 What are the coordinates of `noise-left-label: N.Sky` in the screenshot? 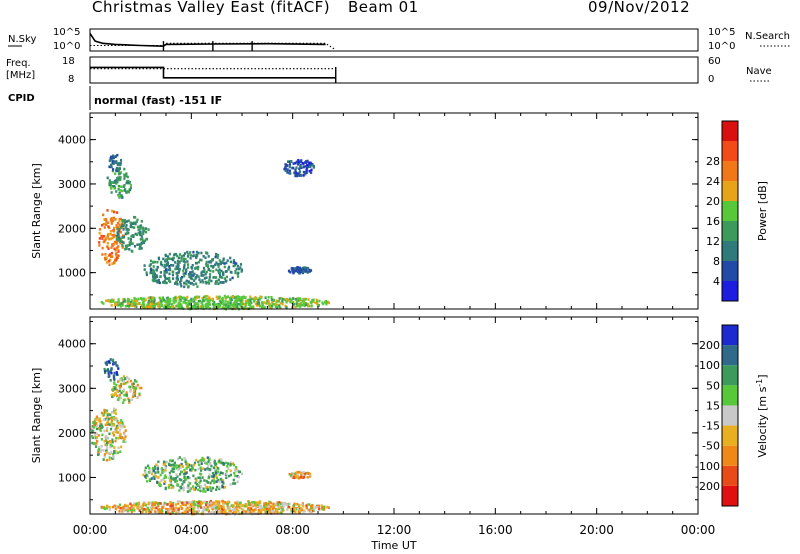 It's located at (22, 39).